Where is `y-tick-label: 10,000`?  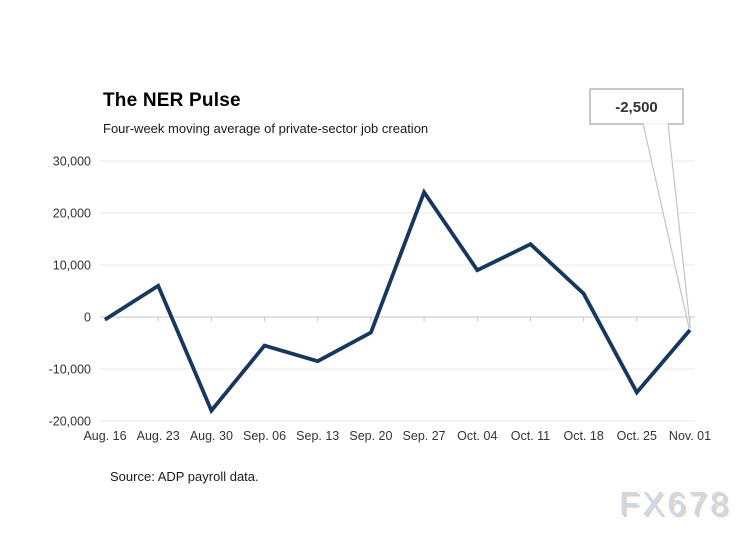
y-tick-label: 10,000 is located at coordinates (72, 266).